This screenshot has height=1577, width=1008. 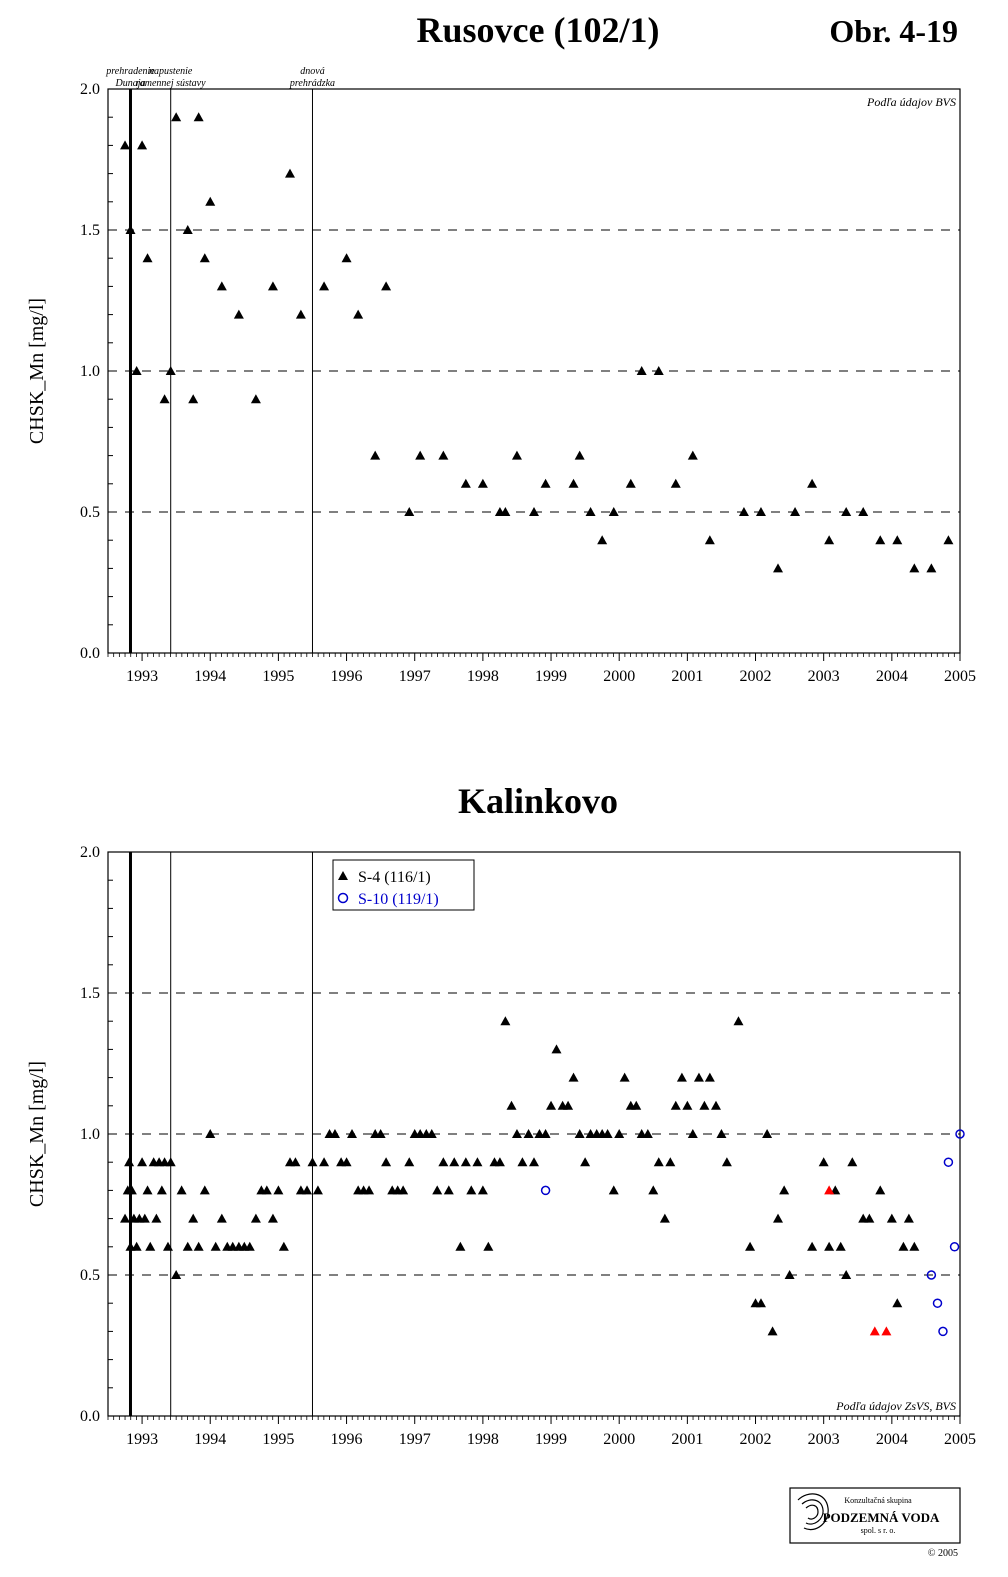 What do you see at coordinates (824, 1439) in the screenshot?
I see `x-tick-label: 2003` at bounding box center [824, 1439].